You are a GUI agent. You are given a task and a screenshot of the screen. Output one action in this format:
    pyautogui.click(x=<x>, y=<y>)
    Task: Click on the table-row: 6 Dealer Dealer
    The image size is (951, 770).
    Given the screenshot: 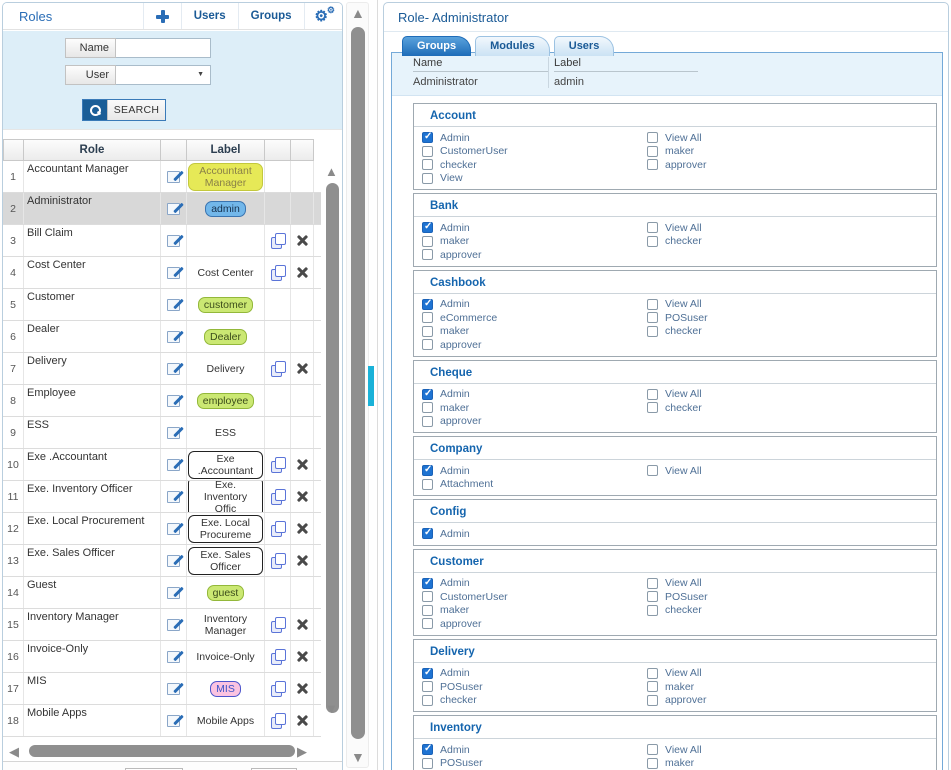 What is the action you would take?
    pyautogui.click(x=162, y=337)
    